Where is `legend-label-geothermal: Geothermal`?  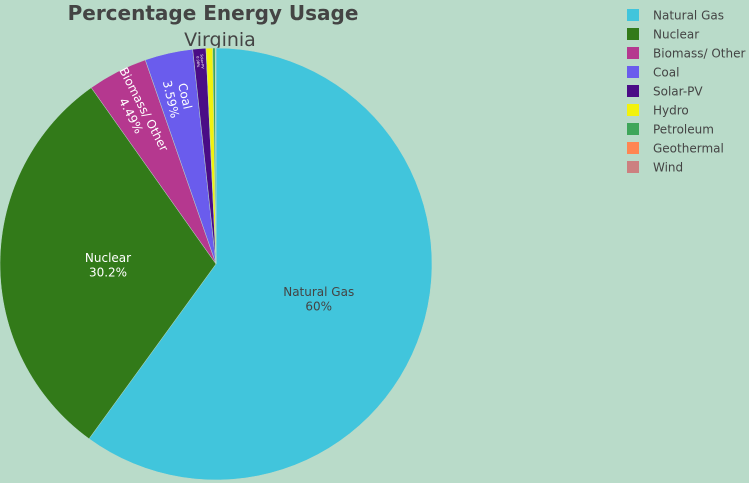
legend-label-geothermal: Geothermal is located at coordinates (688, 149).